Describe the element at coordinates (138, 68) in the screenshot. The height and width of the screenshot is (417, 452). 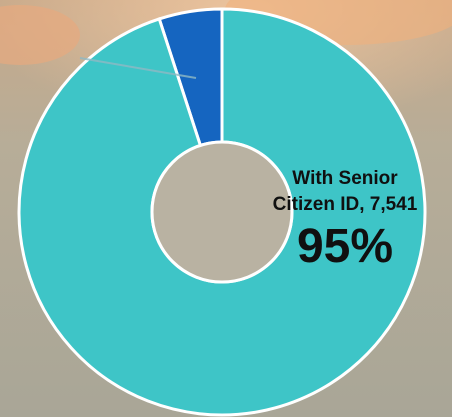
I see `leader-line` at that location.